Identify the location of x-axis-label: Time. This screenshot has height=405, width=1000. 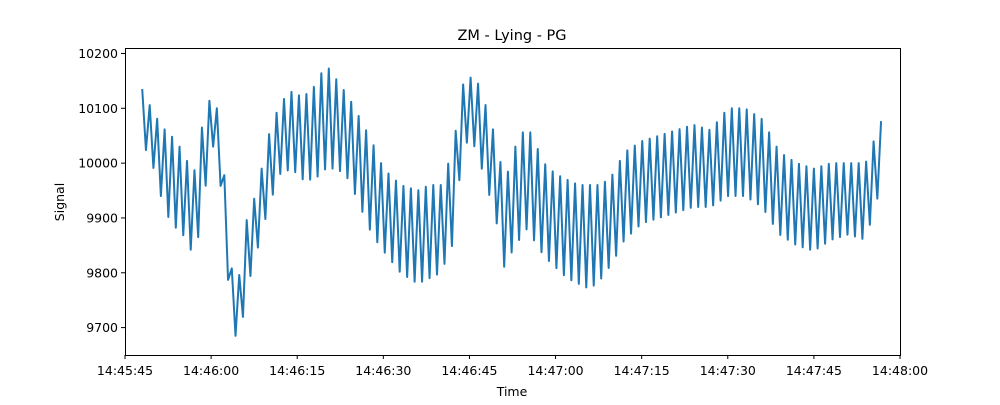
(512, 391).